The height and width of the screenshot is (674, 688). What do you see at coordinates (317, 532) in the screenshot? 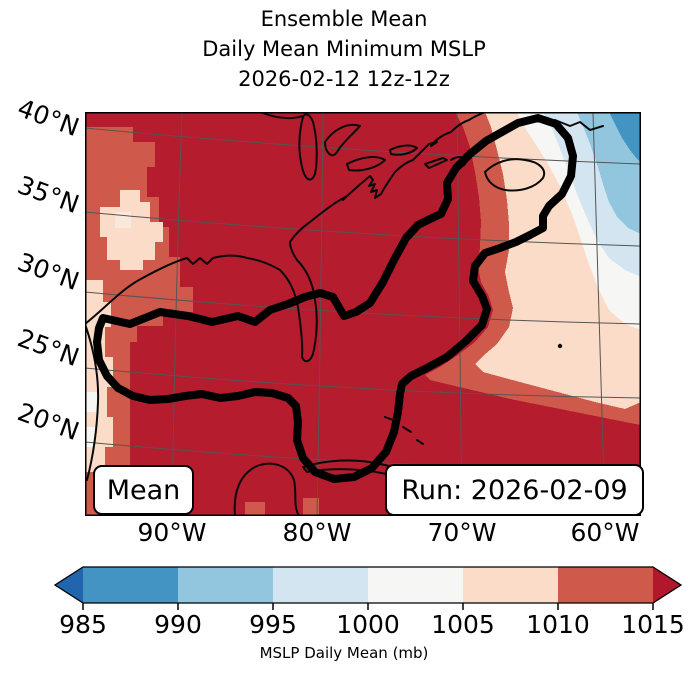
I see `lon-tick-80w: 80°W` at bounding box center [317, 532].